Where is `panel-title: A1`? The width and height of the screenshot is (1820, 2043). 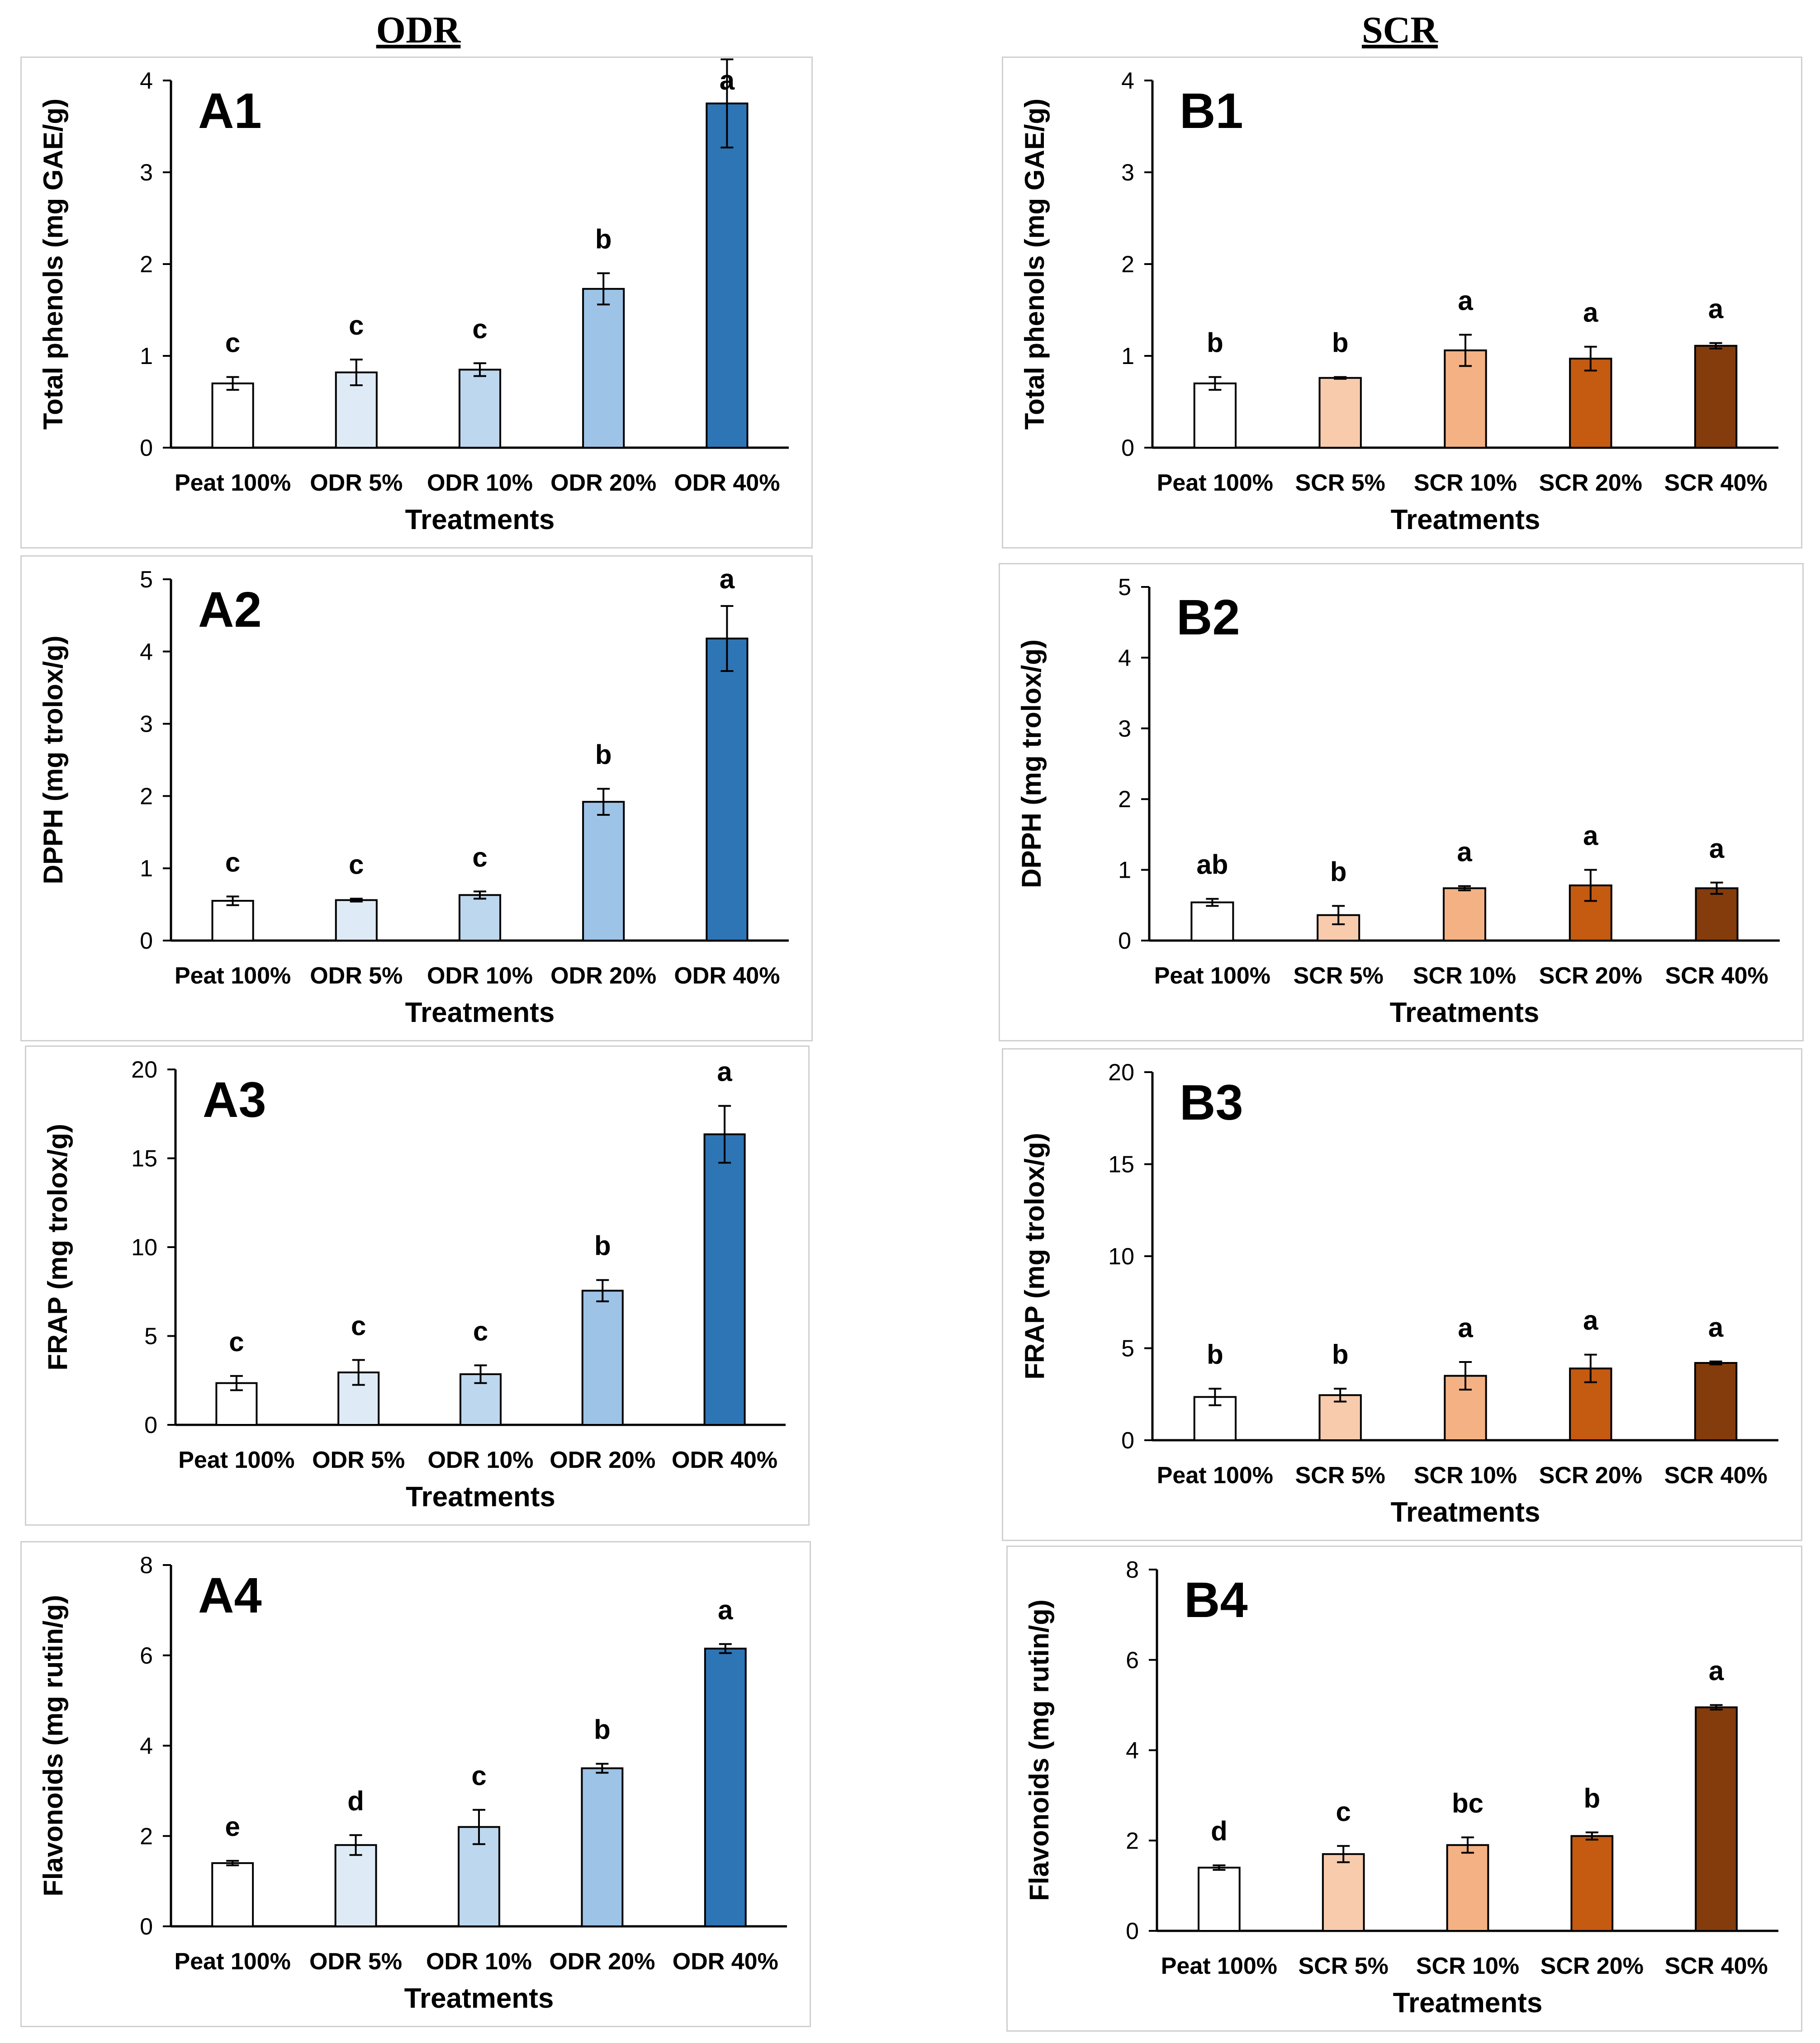
panel-title: A1 is located at coordinates (230, 111).